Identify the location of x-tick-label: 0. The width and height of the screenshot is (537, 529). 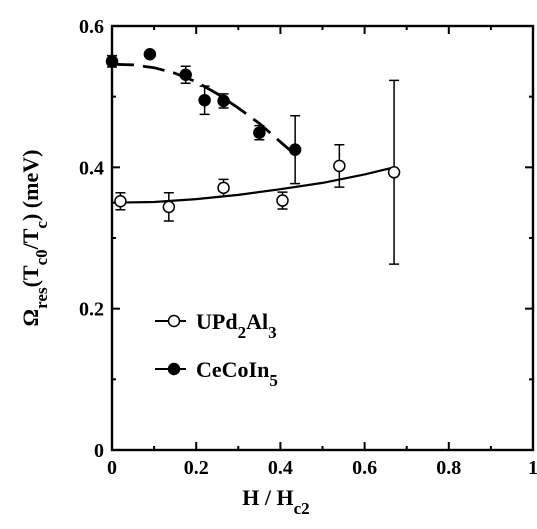
(112, 468).